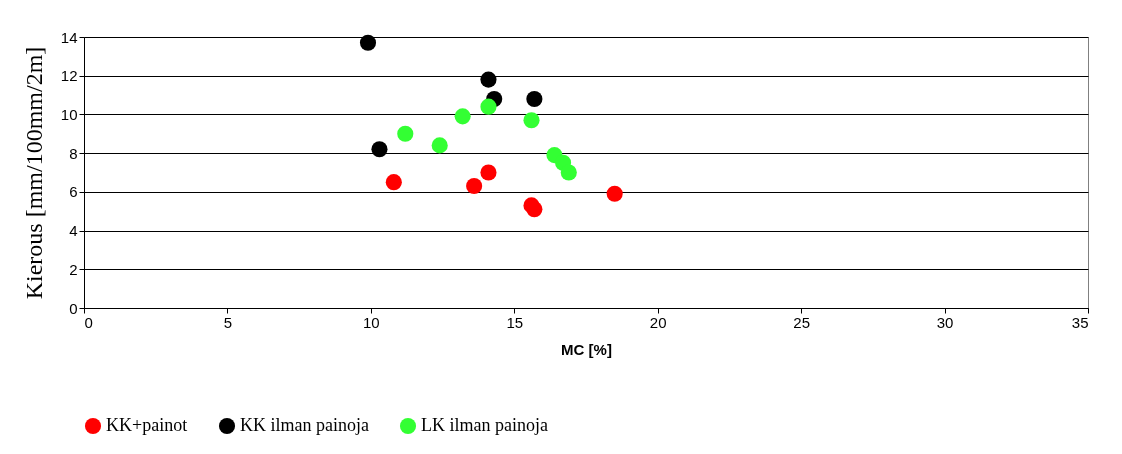 This screenshot has width=1122, height=454. Describe the element at coordinates (945, 322) in the screenshot. I see `x-tick-label: 30` at that location.